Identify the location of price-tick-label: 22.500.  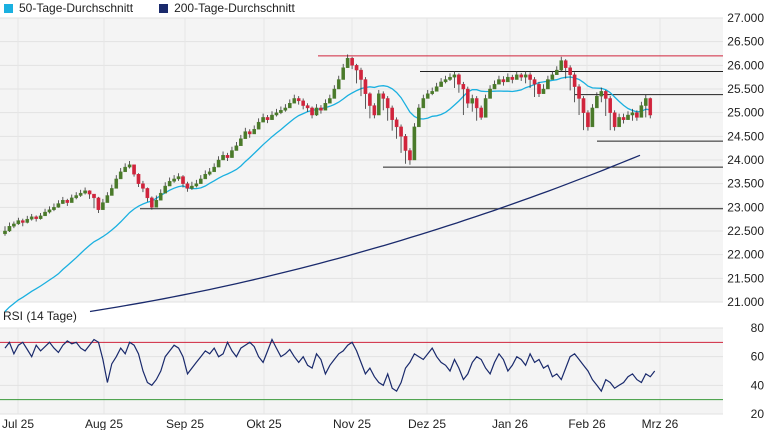
(745, 231).